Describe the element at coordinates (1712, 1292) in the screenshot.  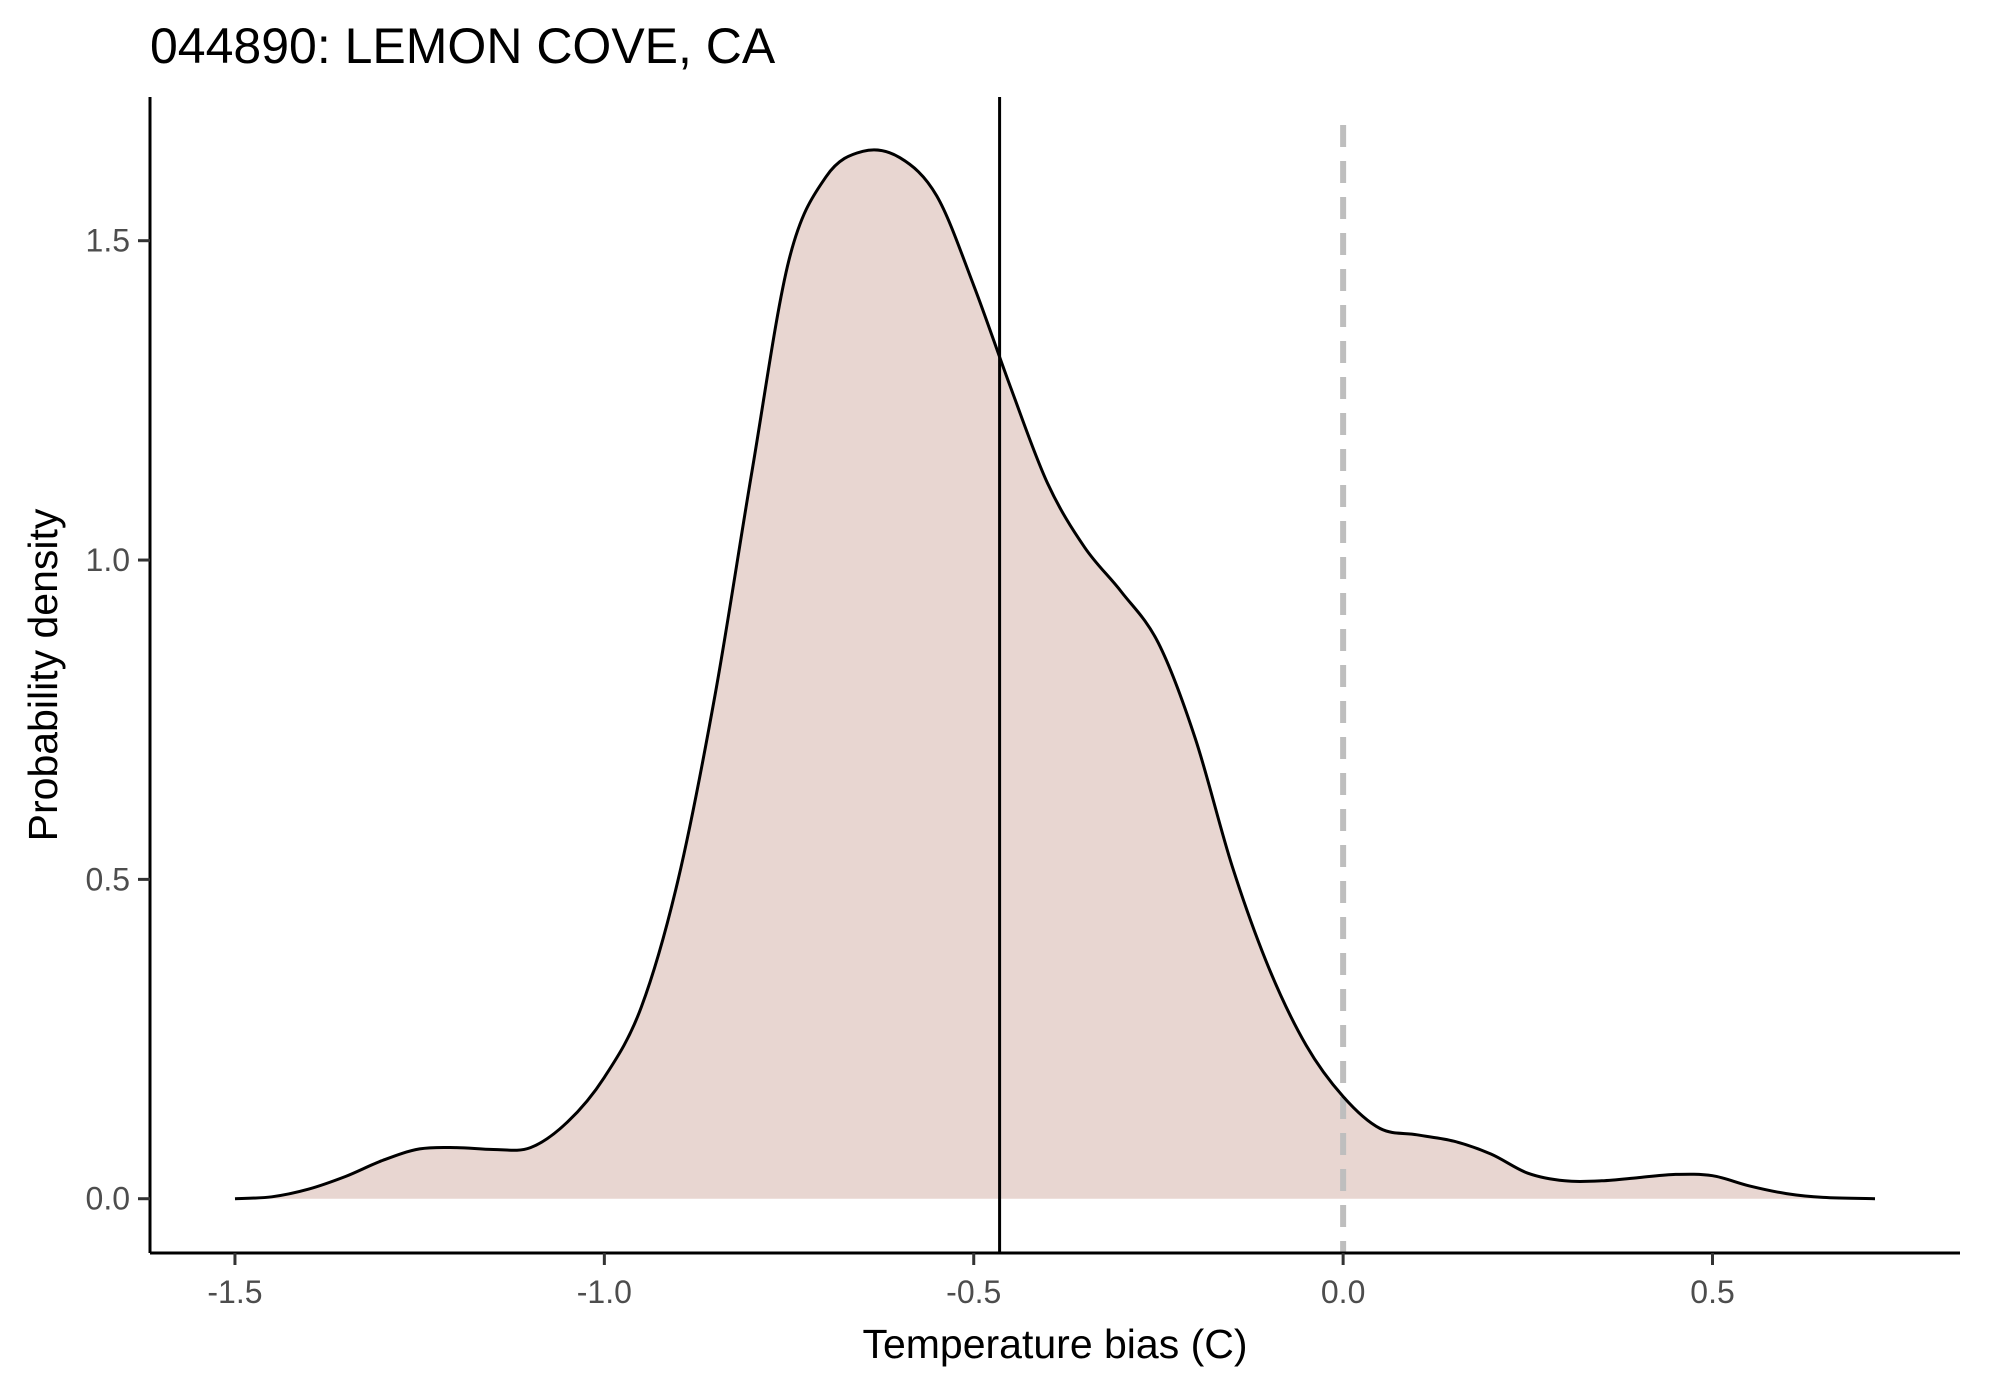
I see `x-tick-label: 0.5` at that location.